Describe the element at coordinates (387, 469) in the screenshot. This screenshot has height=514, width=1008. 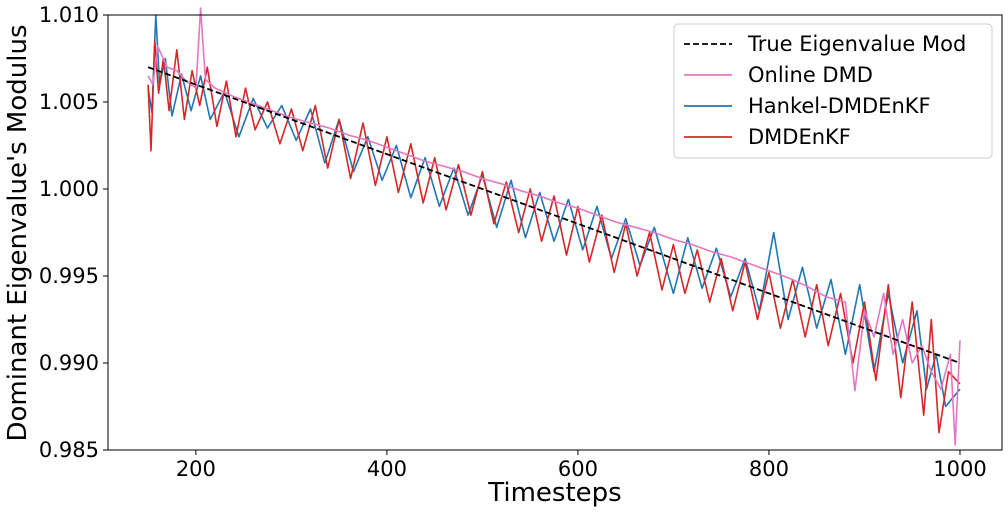
I see `x-tick-label: 400` at that location.